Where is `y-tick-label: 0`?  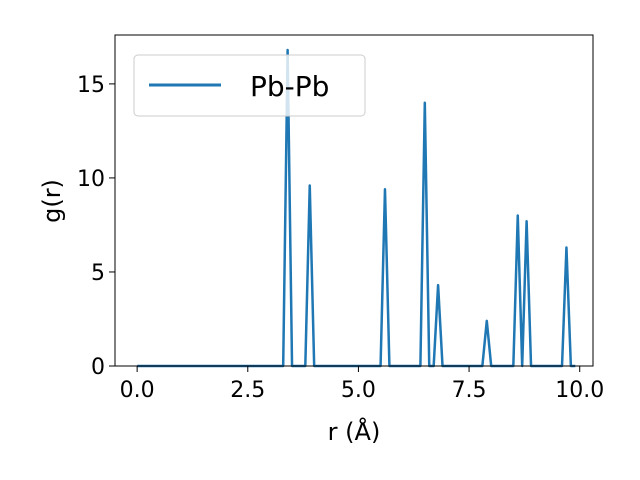 y-tick-label: 0 is located at coordinates (98, 367).